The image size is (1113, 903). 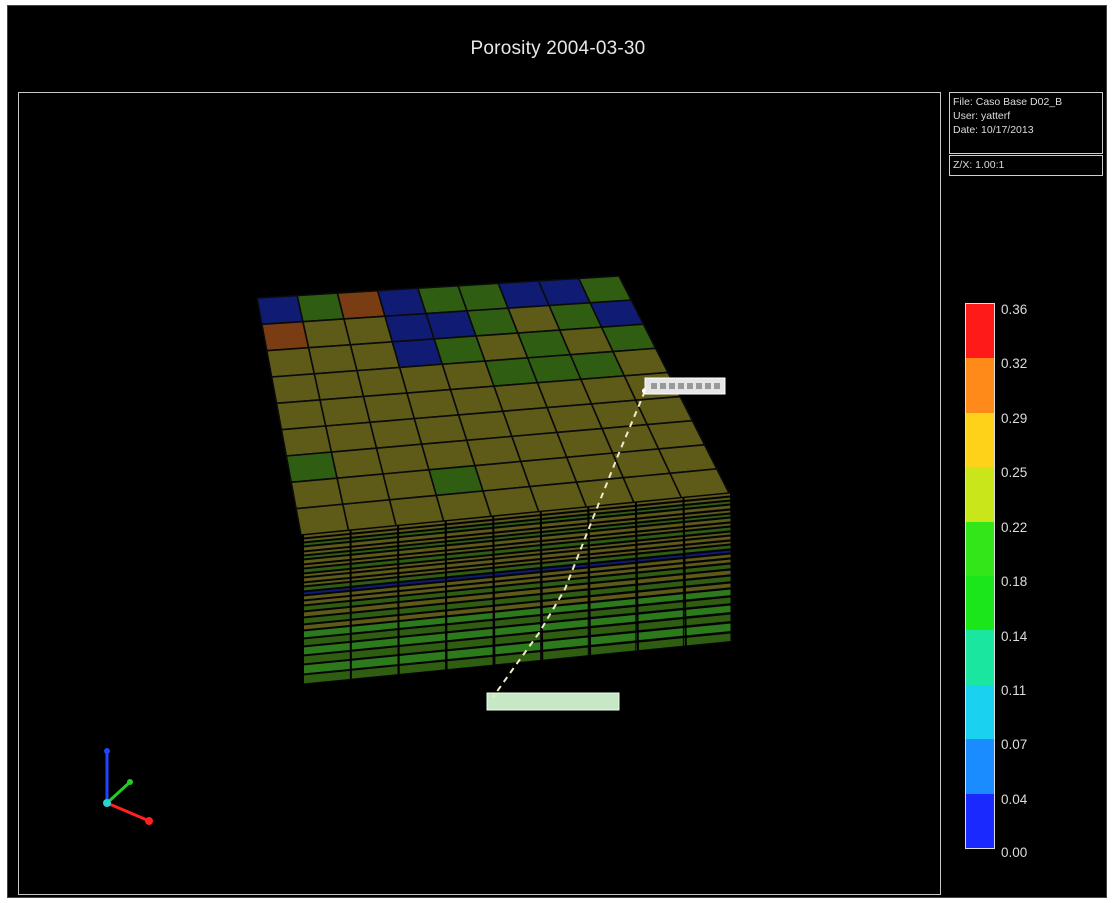 I want to click on legend-label: 0.36, so click(x=1014, y=309).